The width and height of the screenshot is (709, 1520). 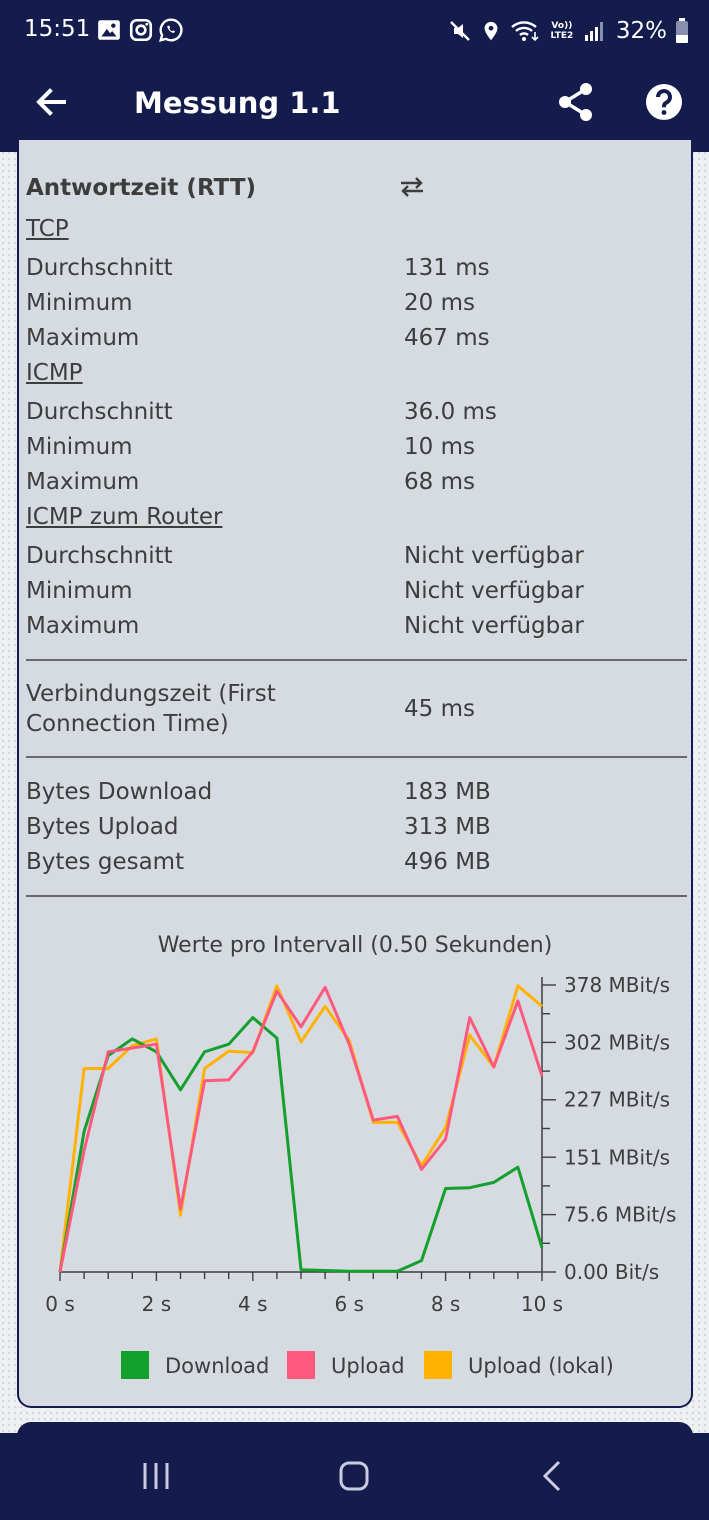 I want to click on y-tick-label: 75.6 MBit/s, so click(x=620, y=1215).